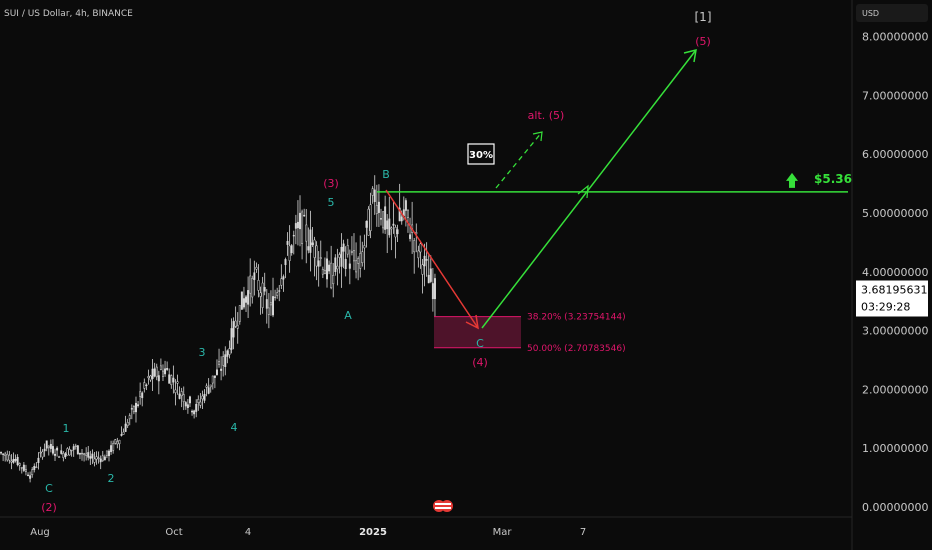  Describe the element at coordinates (895, 95) in the screenshot. I see `price-tick: 7.00000000` at that location.